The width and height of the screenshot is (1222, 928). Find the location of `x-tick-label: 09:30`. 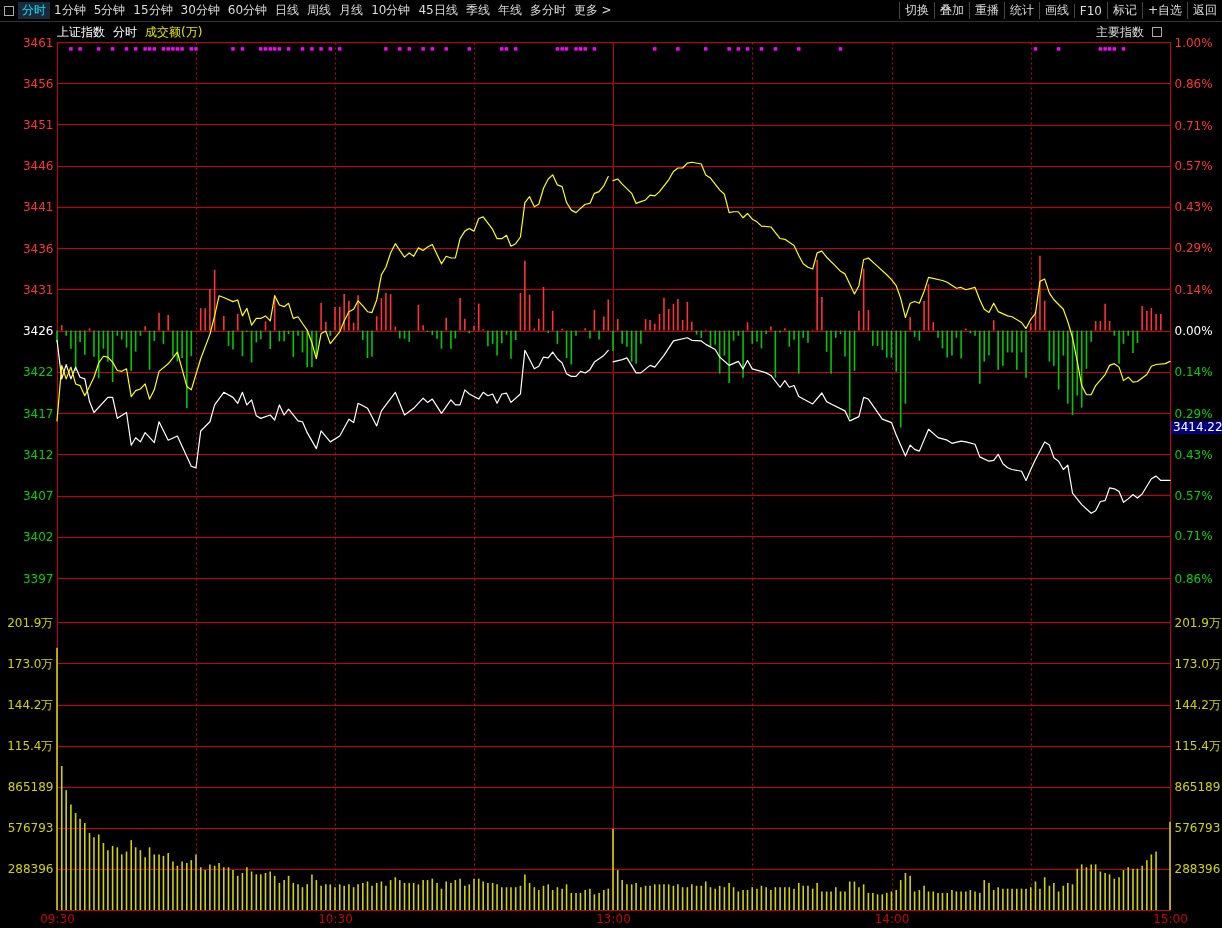

x-tick-label: 09:30 is located at coordinates (57, 918).